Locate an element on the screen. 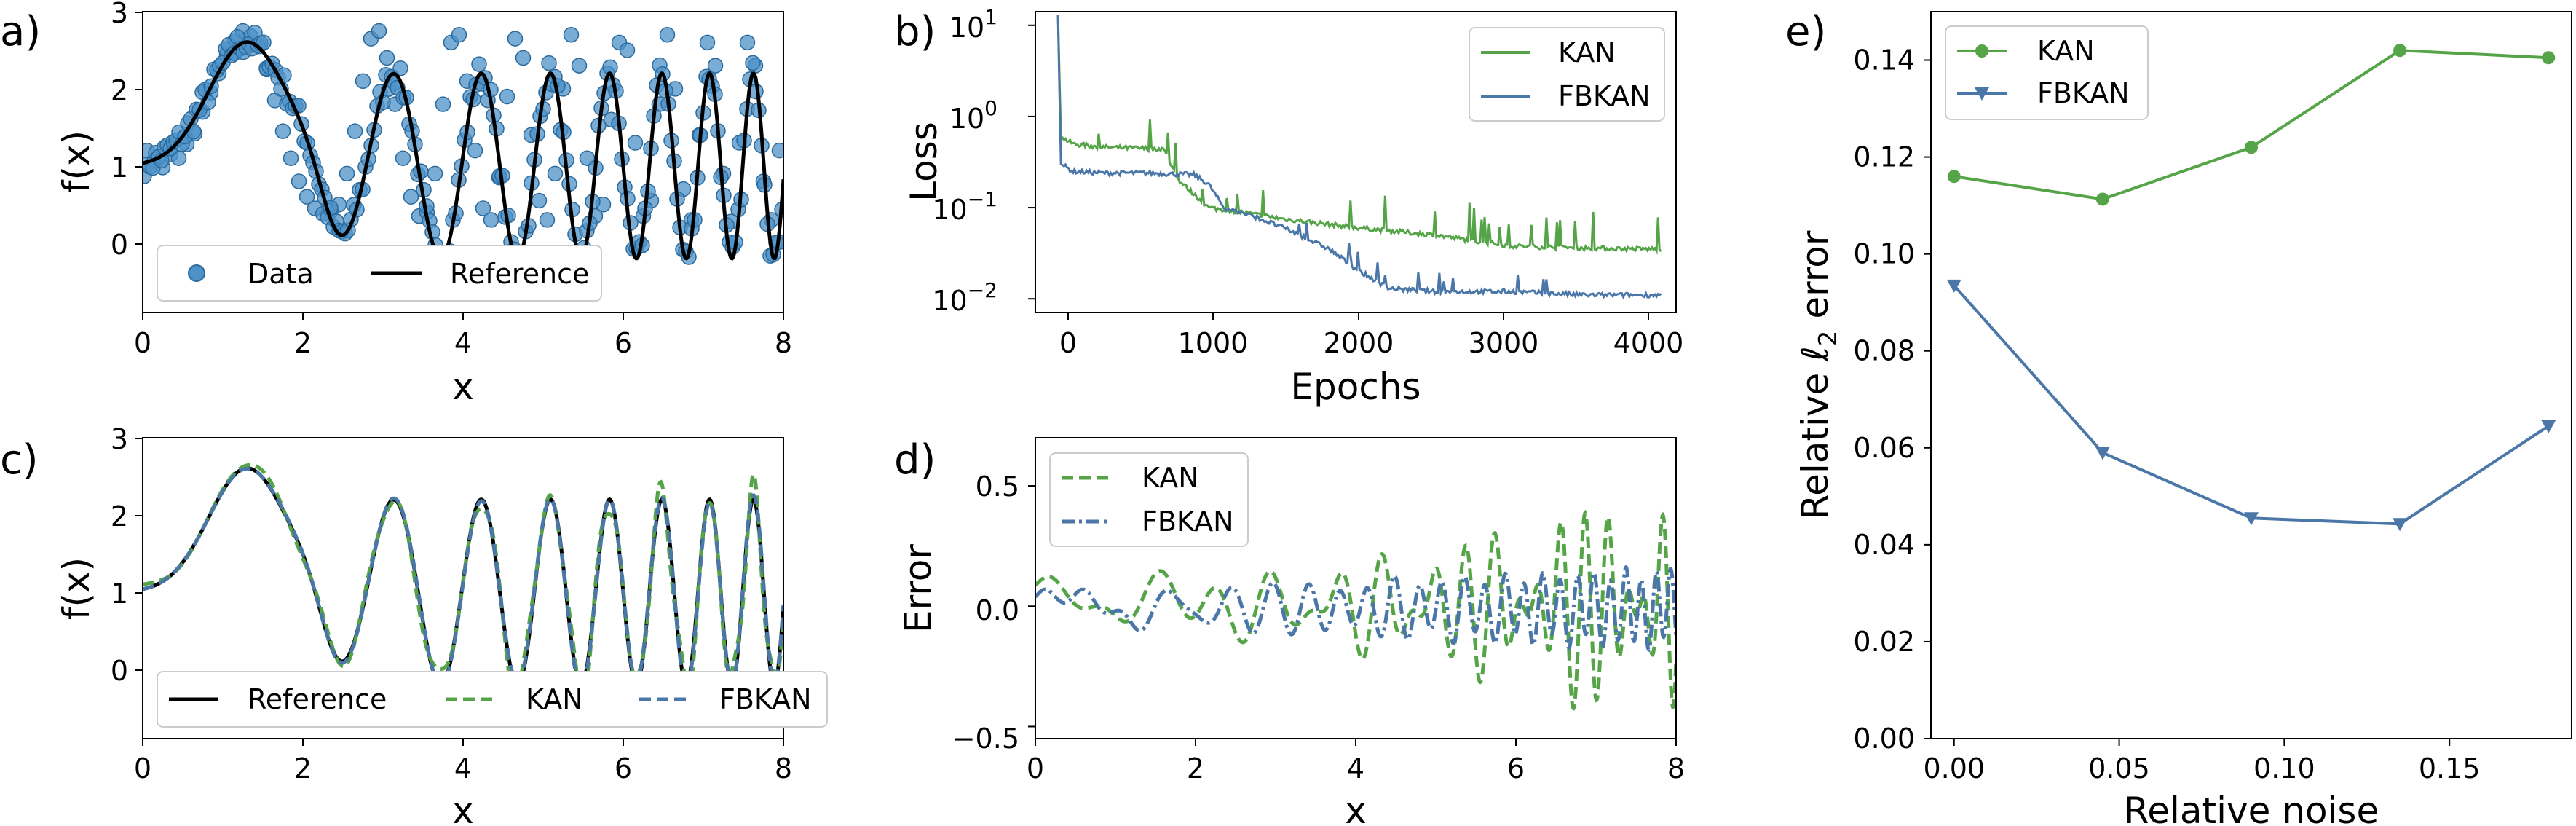 Image resolution: width=2576 pixels, height=826 pixels. panel-a-xtick: 8 is located at coordinates (783, 343).